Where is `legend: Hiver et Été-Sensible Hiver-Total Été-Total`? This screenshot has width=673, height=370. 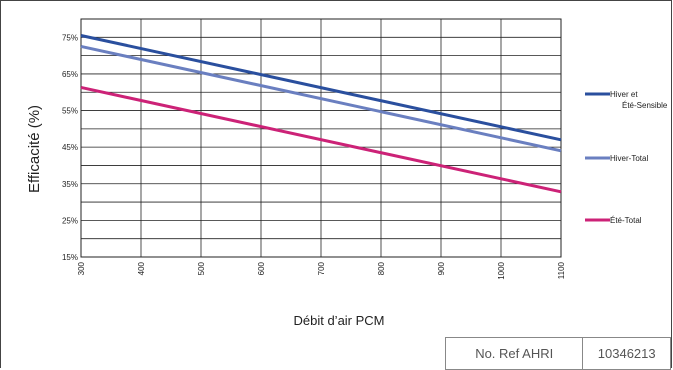
legend: Hiver et Été-Sensible Hiver-Total Été-Total is located at coordinates (626, 157).